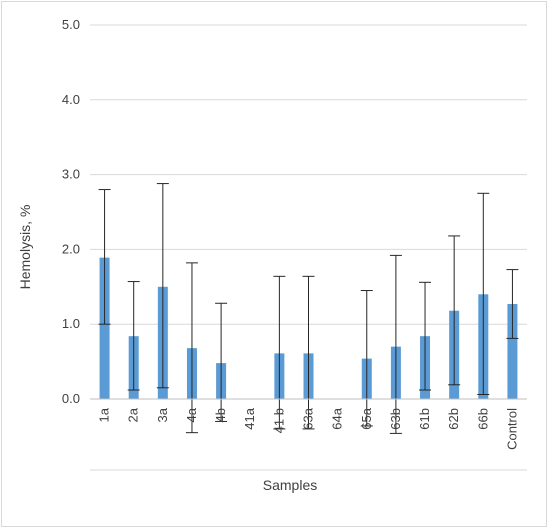 The image size is (550, 530). I want to click on x-tick-label: 63b, so click(395, 419).